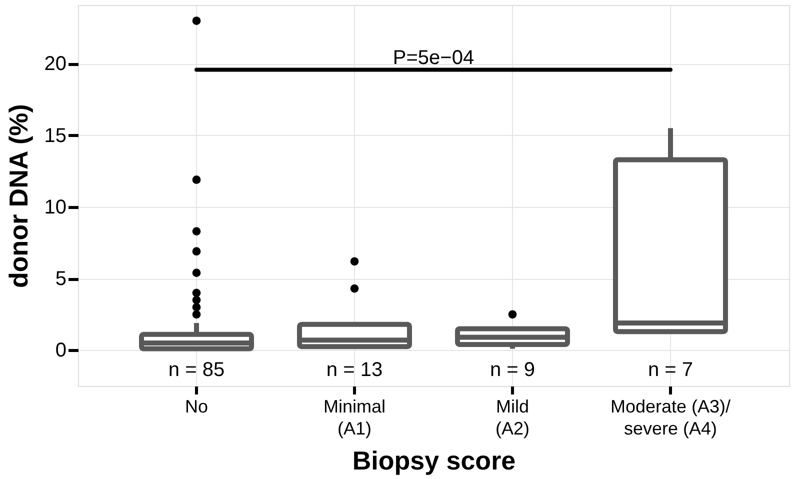 The image size is (794, 479). What do you see at coordinates (671, 370) in the screenshot?
I see `annotation: n = 7` at bounding box center [671, 370].